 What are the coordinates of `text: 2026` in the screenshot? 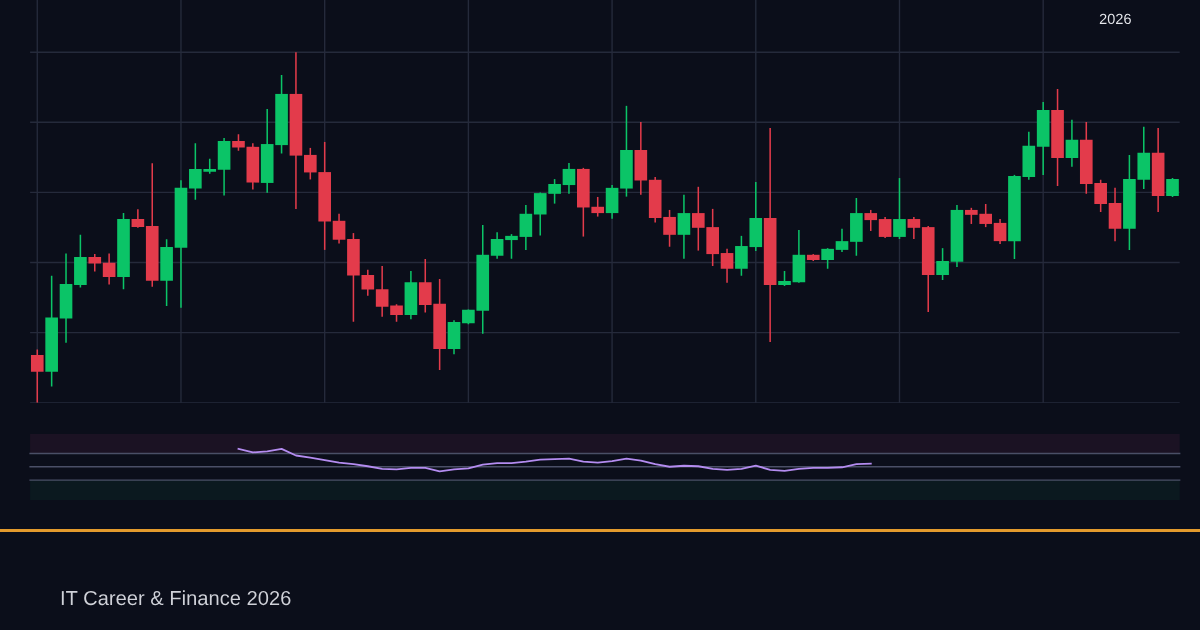 It's located at (1115, 19).